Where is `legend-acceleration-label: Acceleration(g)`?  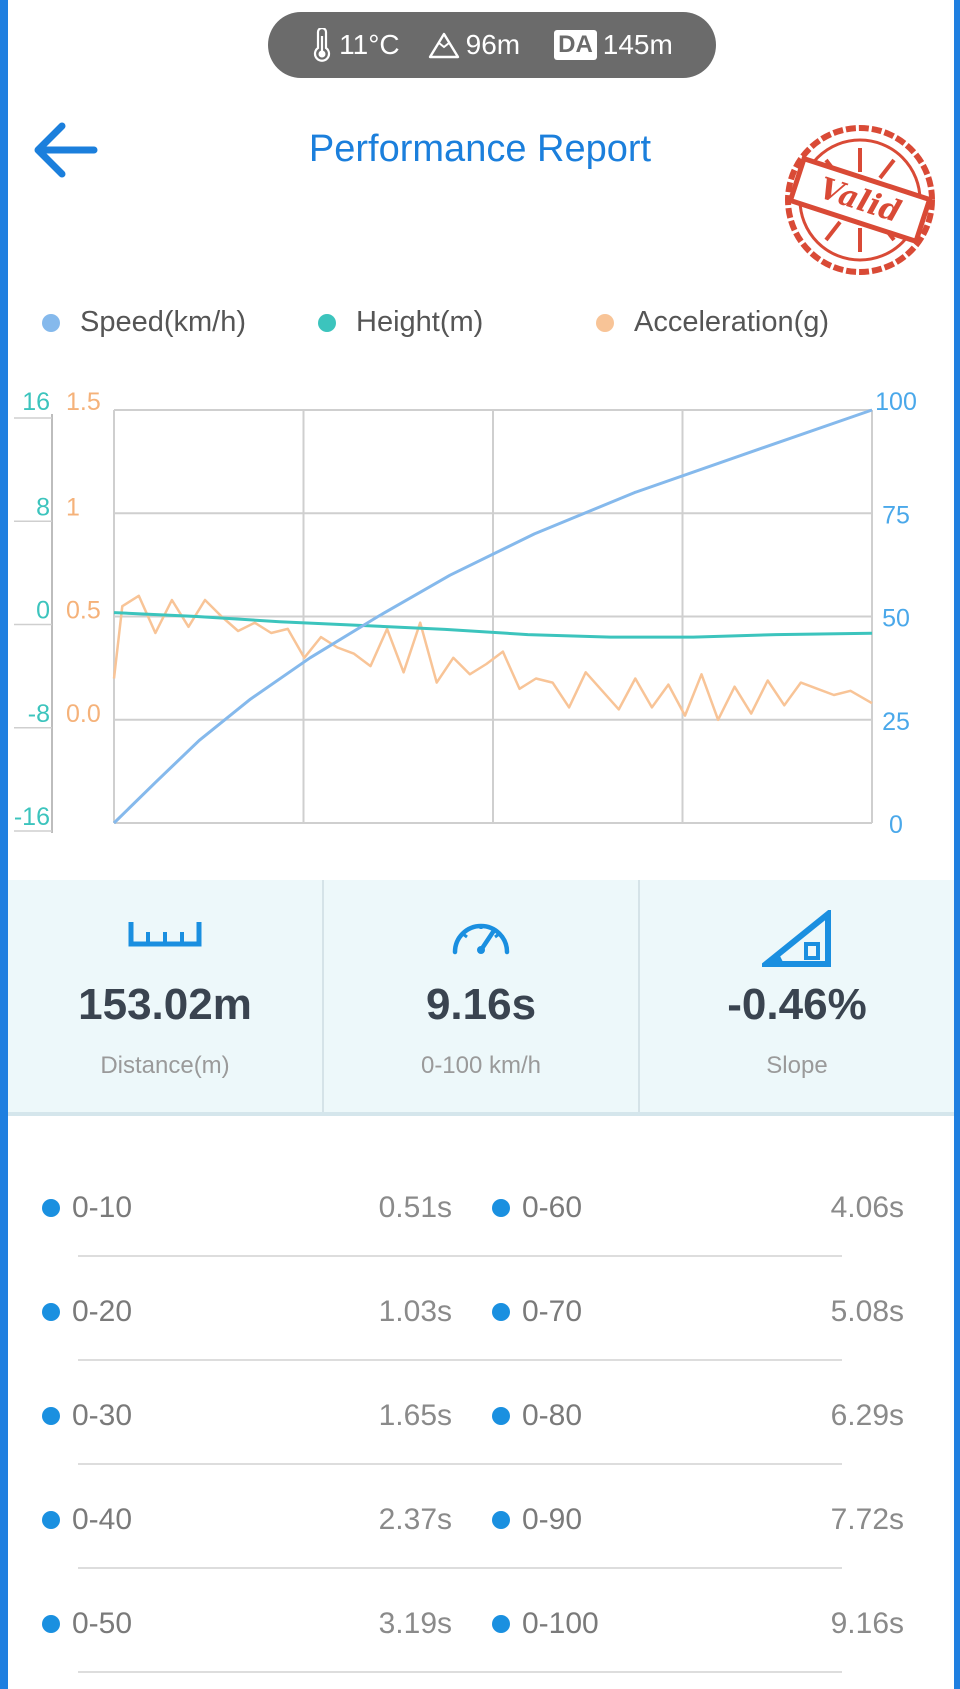 legend-acceleration-label: Acceleration(g) is located at coordinates (732, 322).